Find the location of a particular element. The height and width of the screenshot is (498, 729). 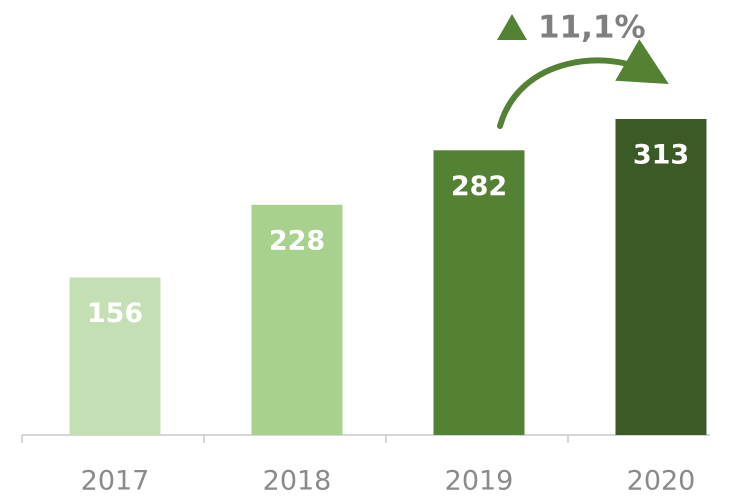

x-tick-label: 2018 is located at coordinates (297, 481).